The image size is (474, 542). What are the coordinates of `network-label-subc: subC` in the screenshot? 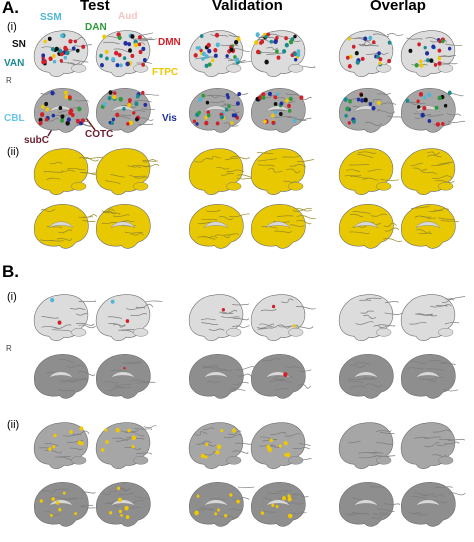 It's located at (36, 140).